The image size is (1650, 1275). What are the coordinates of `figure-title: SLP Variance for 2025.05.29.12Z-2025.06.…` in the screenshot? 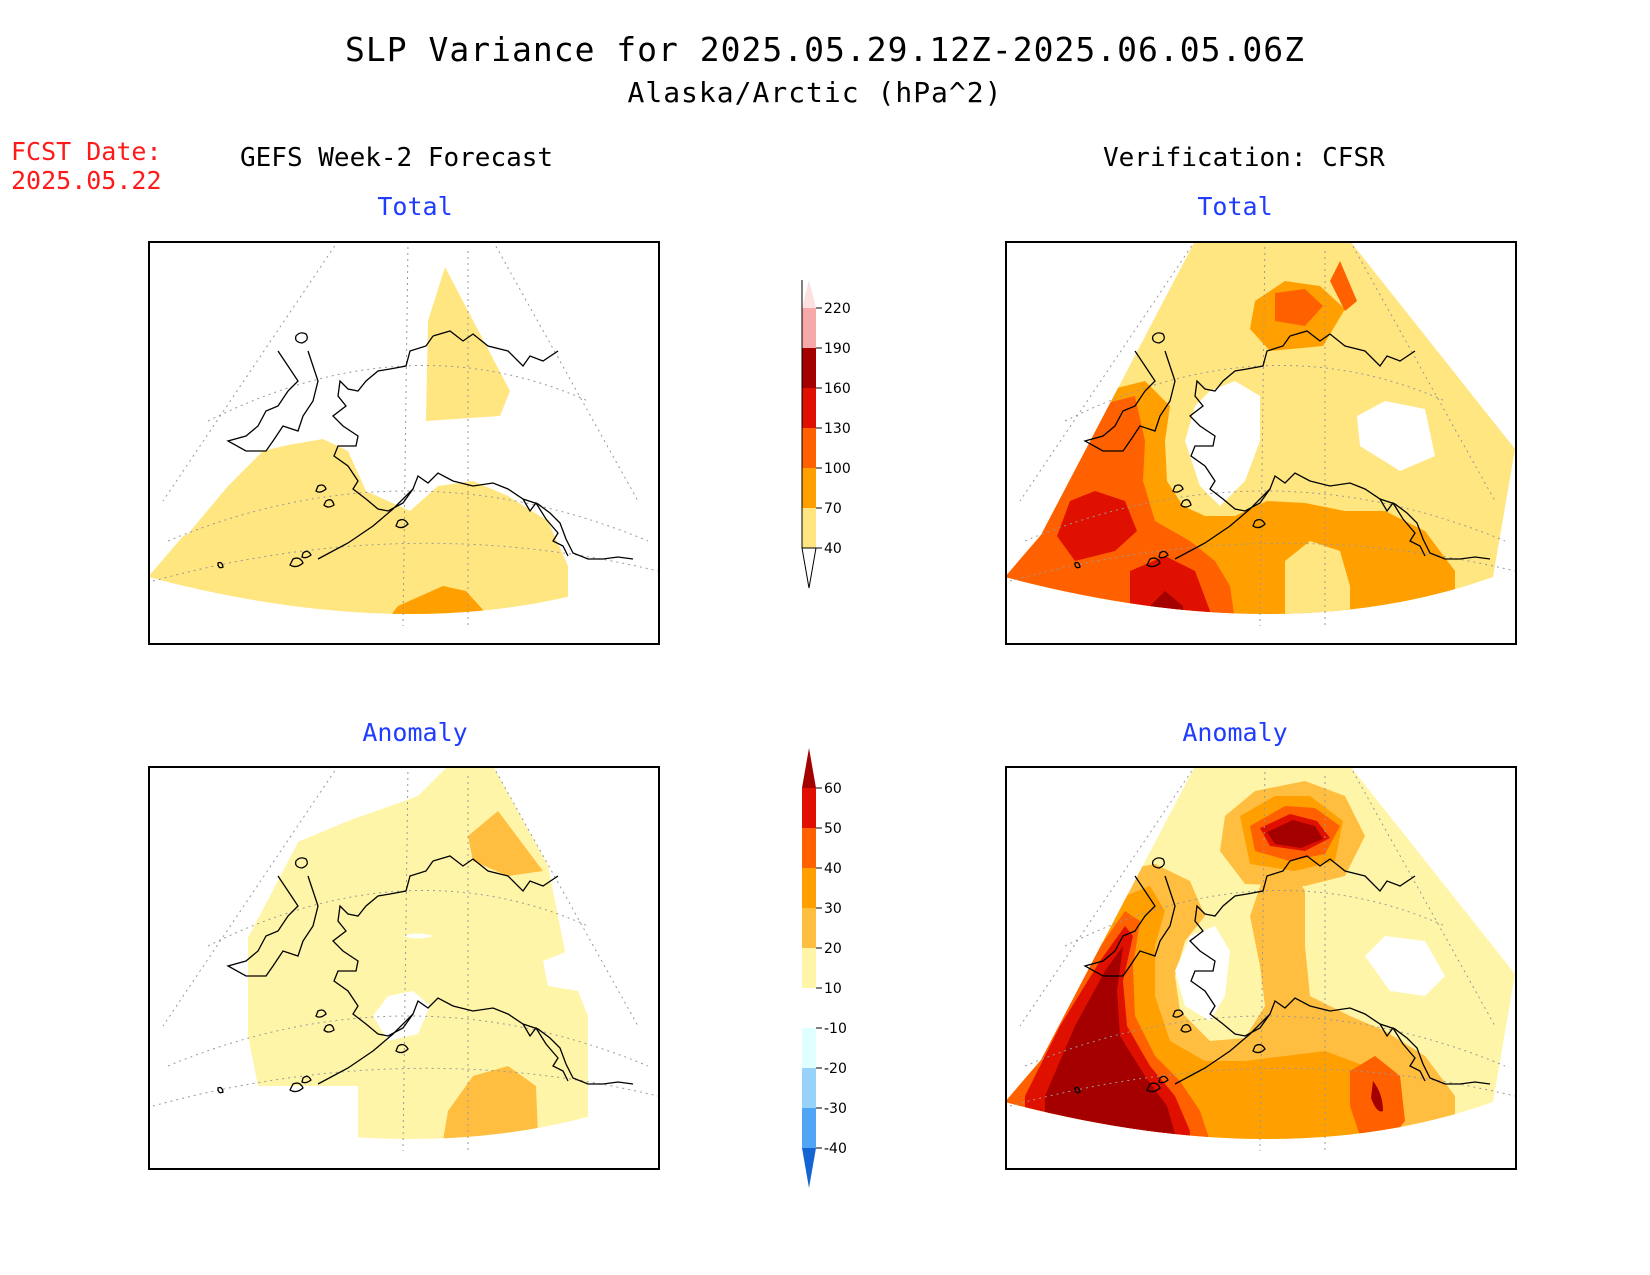 It's located at (825, 49).